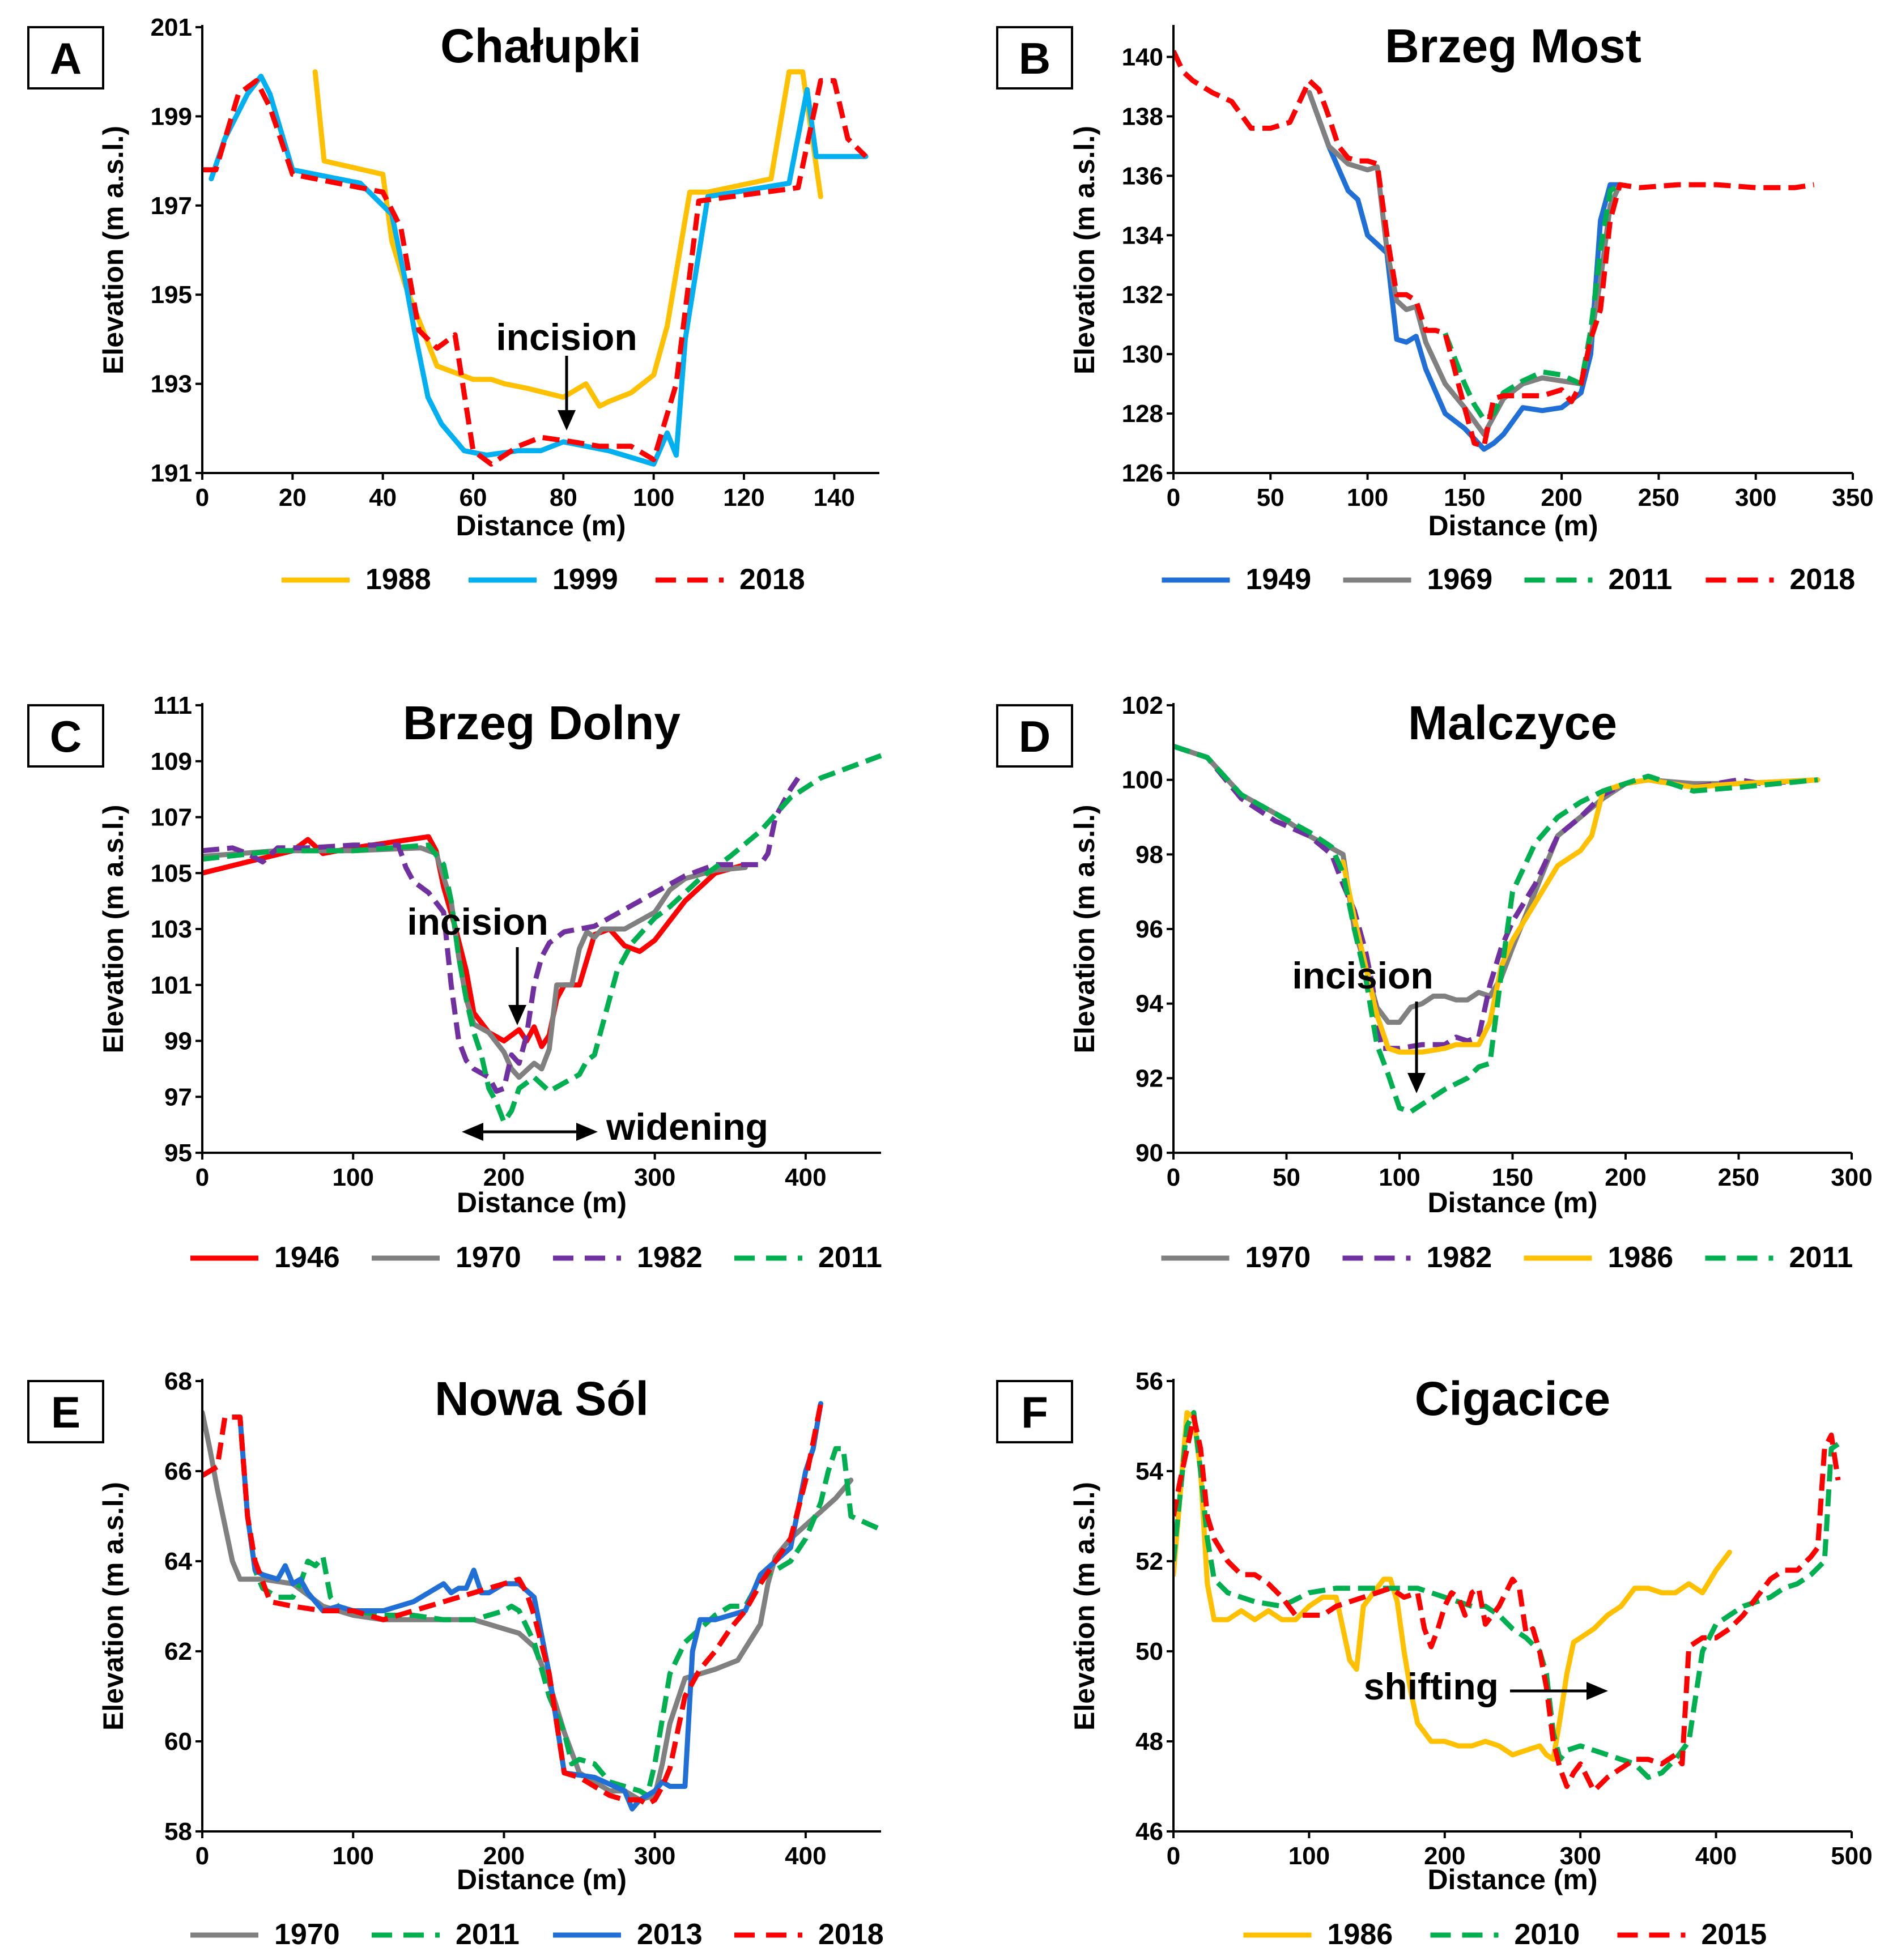 The image size is (1880, 1960). Describe the element at coordinates (1149, 1381) in the screenshot. I see `y-tick-label: 56` at that location.